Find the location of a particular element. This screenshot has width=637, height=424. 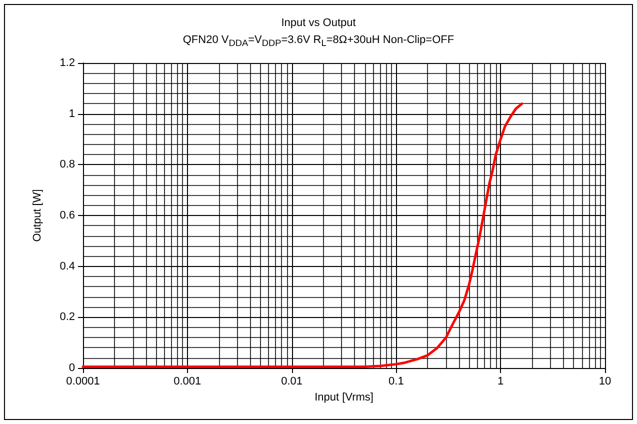

y-tick-label: 0.2 is located at coordinates (67, 317).